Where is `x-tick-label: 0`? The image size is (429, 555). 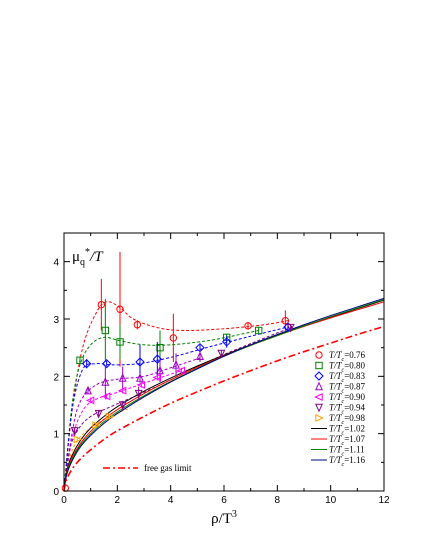 x-tick-label: 0 is located at coordinates (64, 500).